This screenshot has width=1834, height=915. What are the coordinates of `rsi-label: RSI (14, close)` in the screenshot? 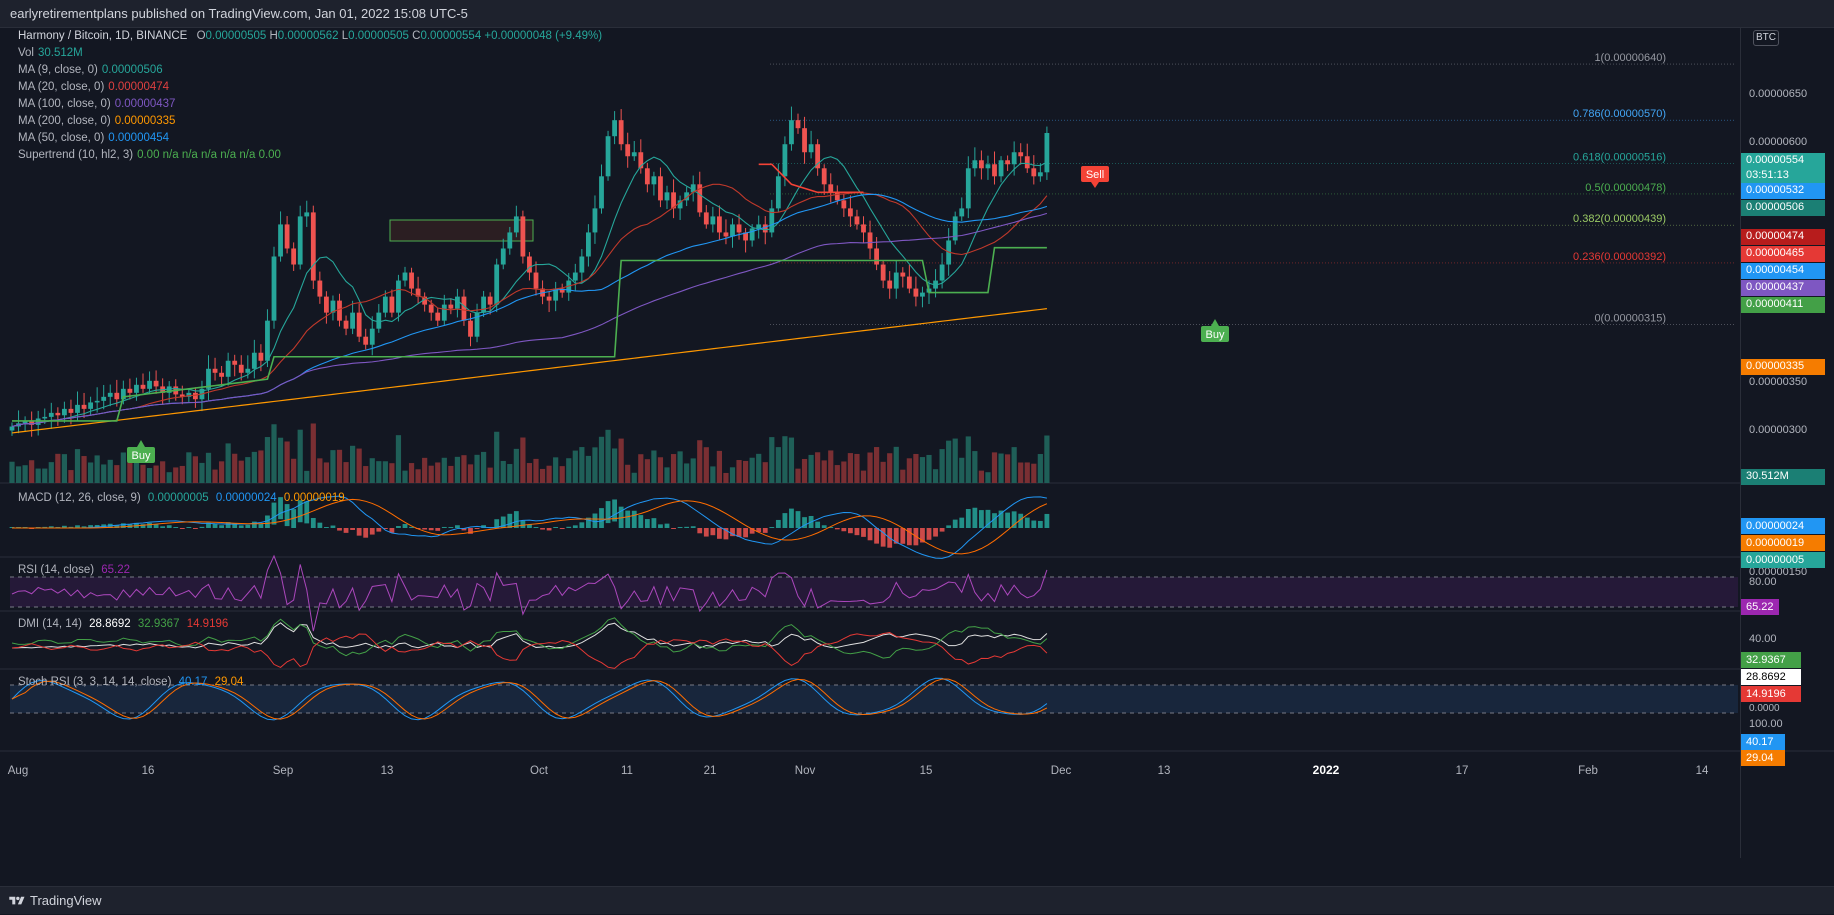 It's located at (56, 570).